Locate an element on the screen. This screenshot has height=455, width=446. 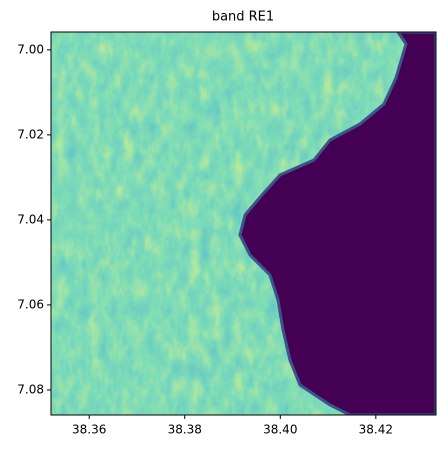
x-tick-label: 38.36 is located at coordinates (89, 430).